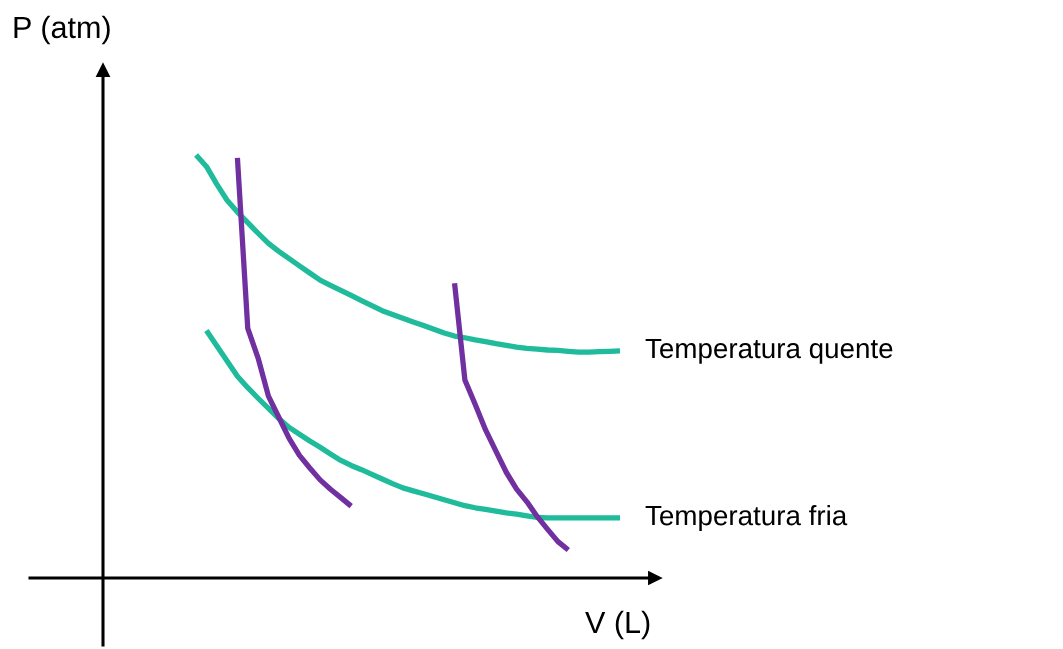  I want to click on x-axis-title: V (L), so click(617, 625).